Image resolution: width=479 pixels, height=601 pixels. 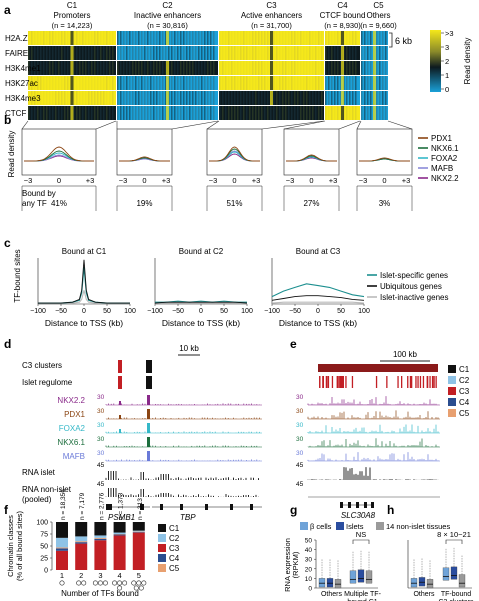 I want to click on c-tick-label: 100, so click(x=247, y=311).